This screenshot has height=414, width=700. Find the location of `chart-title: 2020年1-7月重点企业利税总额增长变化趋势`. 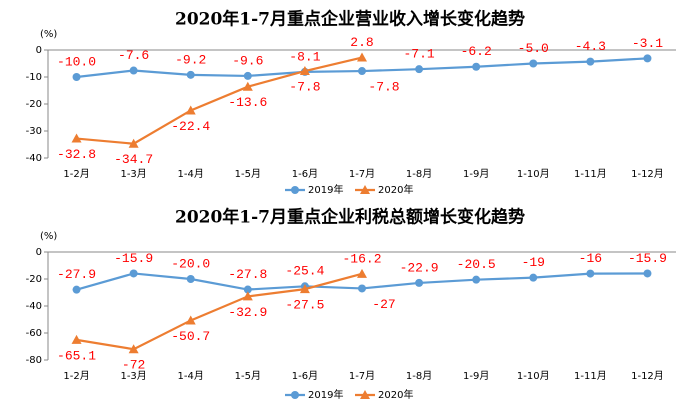

chart-title: 2020年1-7月重点企业利税总额增长变化趋势 is located at coordinates (350, 217).